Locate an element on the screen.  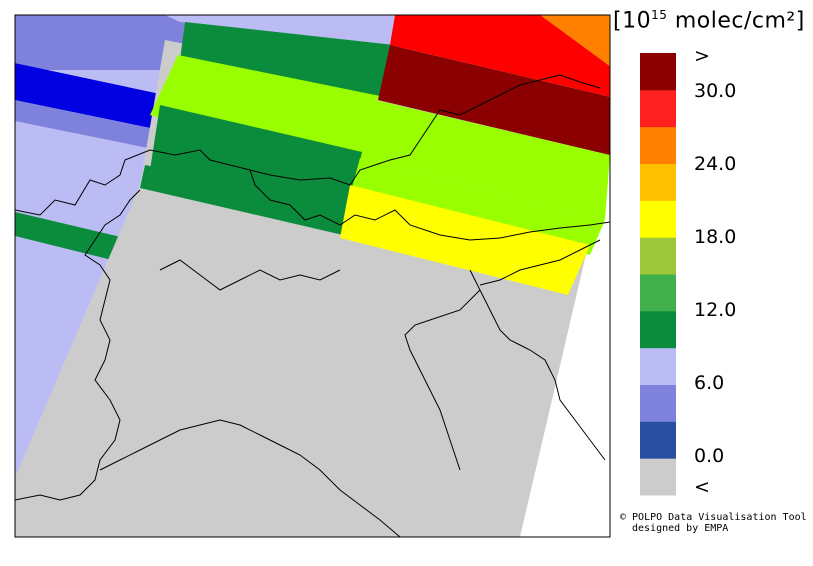
credit-line: © POLPO Data Visualisation Tool is located at coordinates (713, 517).